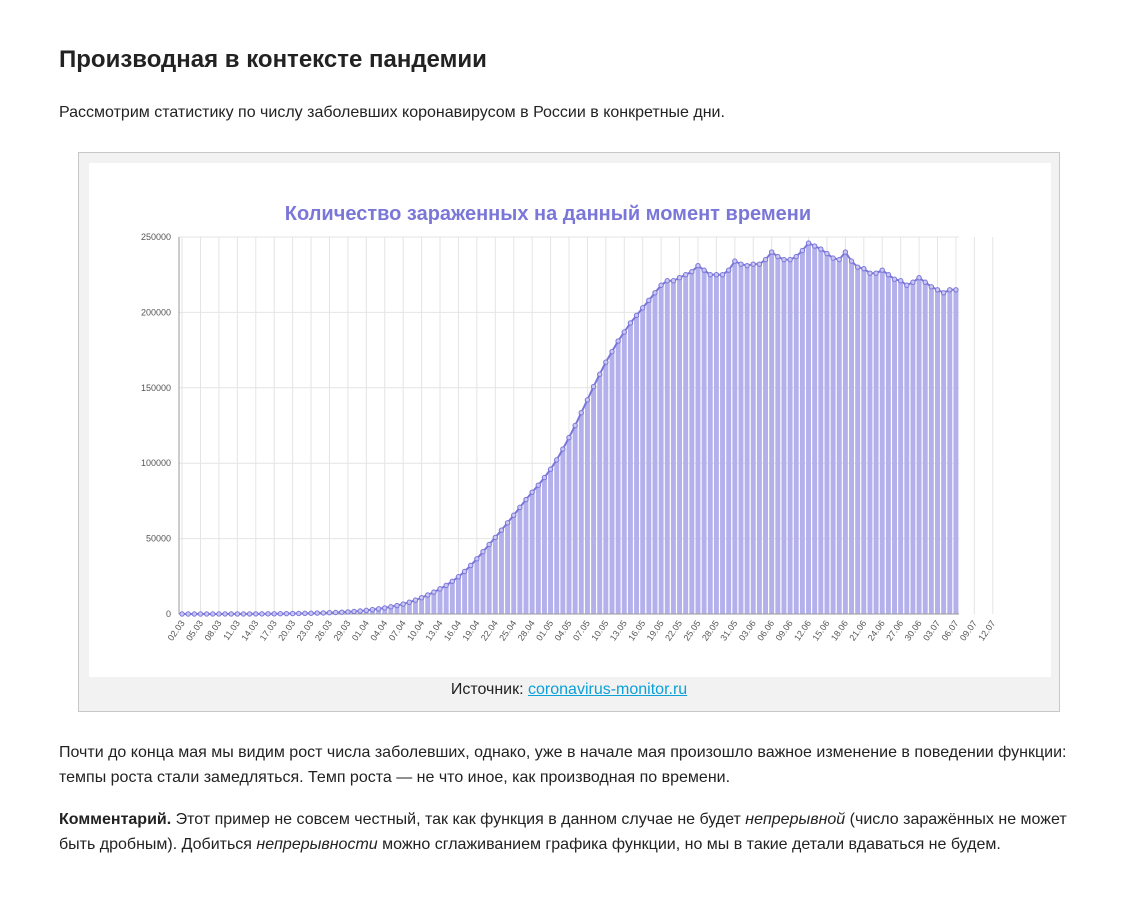 This screenshot has height=897, width=1140. What do you see at coordinates (728, 630) in the screenshot?
I see `x-tick-label: 31.05` at bounding box center [728, 630].